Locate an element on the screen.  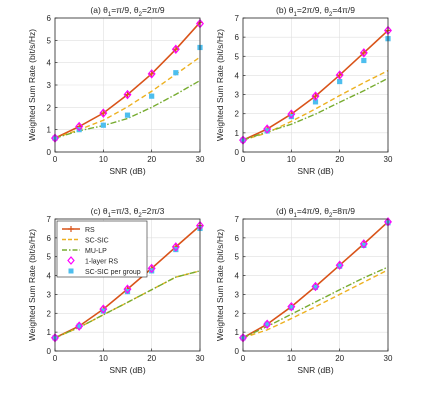
chart-title: (b) θ1=2π/9, θ2=4π/9 is located at coordinates (315, 11).